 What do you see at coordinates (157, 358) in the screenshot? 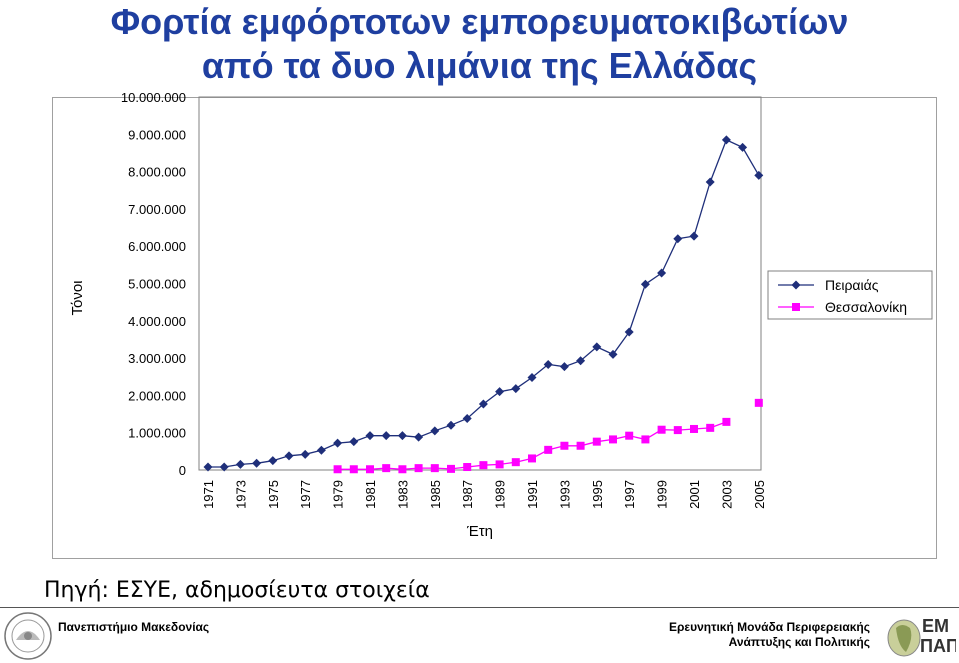
I see `y-tick-label: 3.000.000` at bounding box center [157, 358].